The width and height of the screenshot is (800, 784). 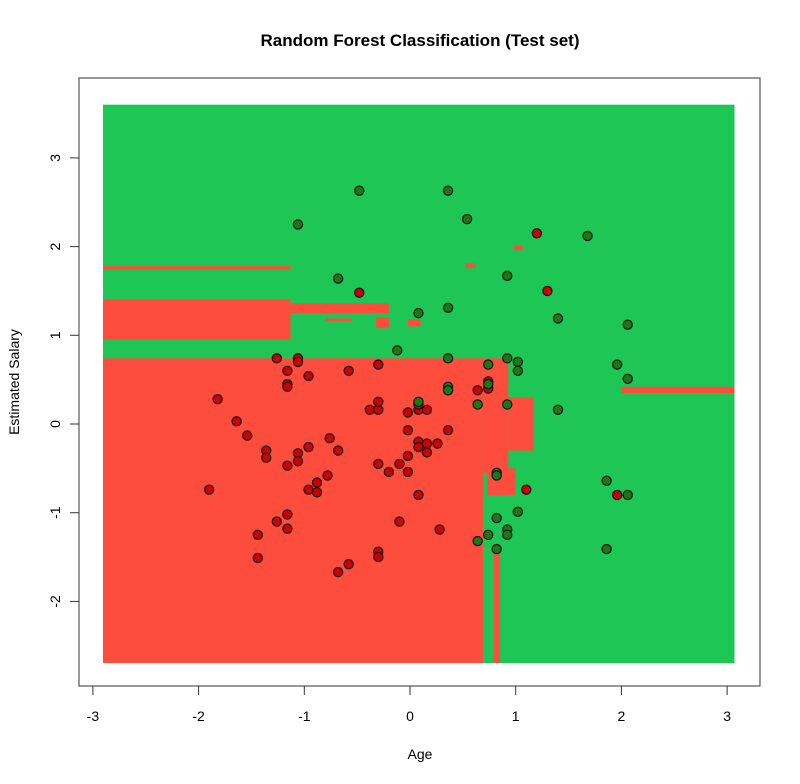 I want to click on y-tick-label: 2, so click(x=55, y=246).